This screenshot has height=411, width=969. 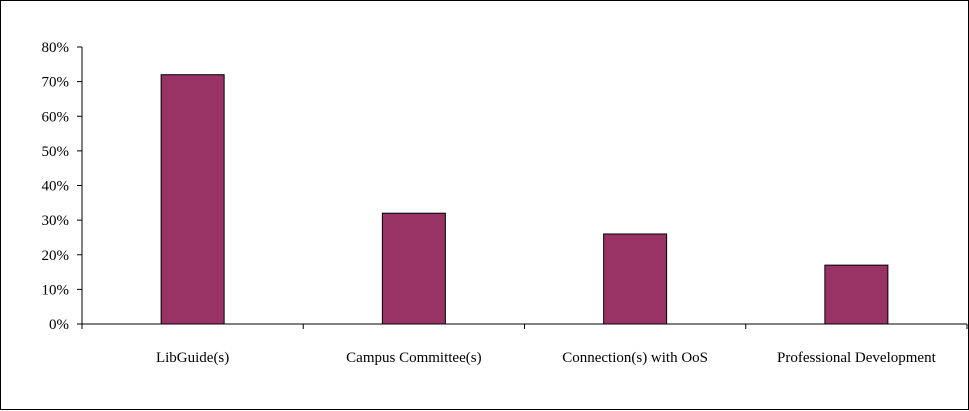 What do you see at coordinates (635, 358) in the screenshot?
I see `x-category-label: Connection(s) with OoS` at bounding box center [635, 358].